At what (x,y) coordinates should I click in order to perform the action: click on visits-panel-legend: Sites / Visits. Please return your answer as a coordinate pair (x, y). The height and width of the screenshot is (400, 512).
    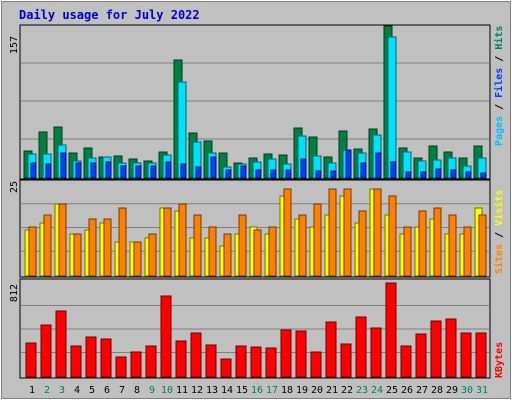
    Looking at the image, I should click on (499, 232).